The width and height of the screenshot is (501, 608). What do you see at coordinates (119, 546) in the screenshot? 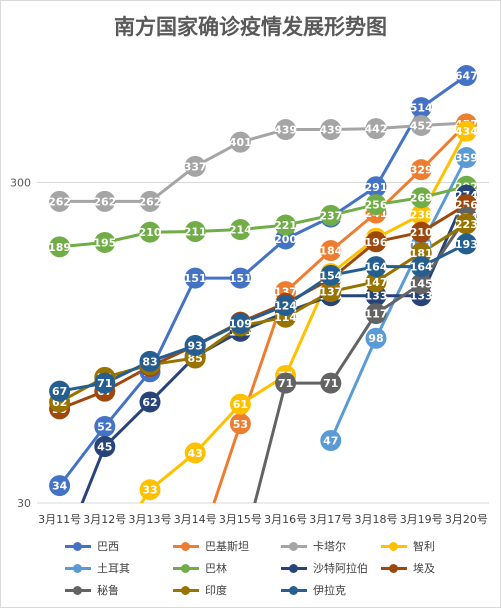
I see `legend-item: 巴西` at bounding box center [119, 546].